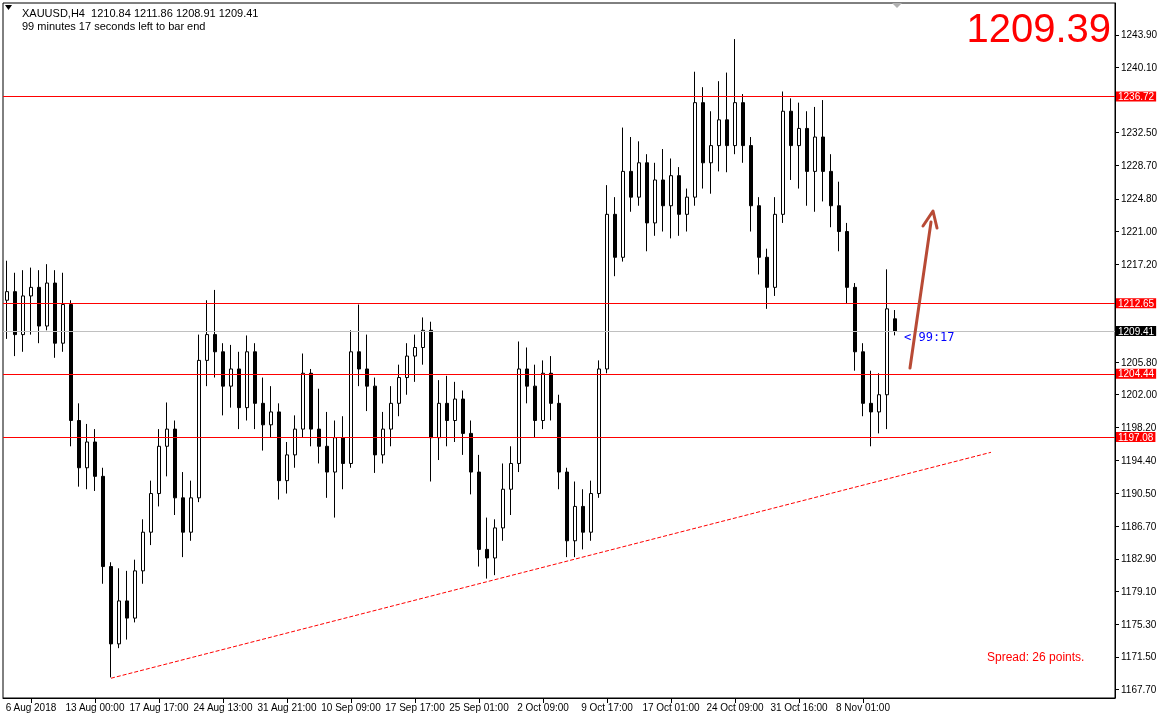  I want to click on x-tick-label: 17 Aug 17:00, so click(159, 707).